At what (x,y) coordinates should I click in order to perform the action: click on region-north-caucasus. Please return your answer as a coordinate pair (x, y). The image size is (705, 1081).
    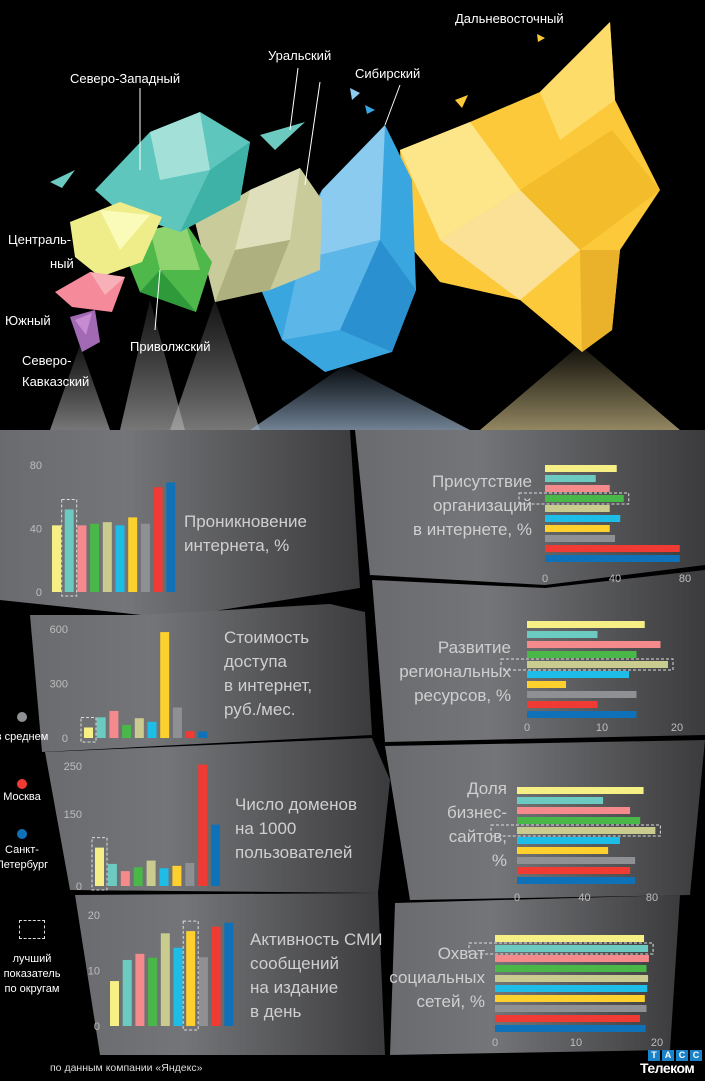
    Looking at the image, I should click on (85, 331).